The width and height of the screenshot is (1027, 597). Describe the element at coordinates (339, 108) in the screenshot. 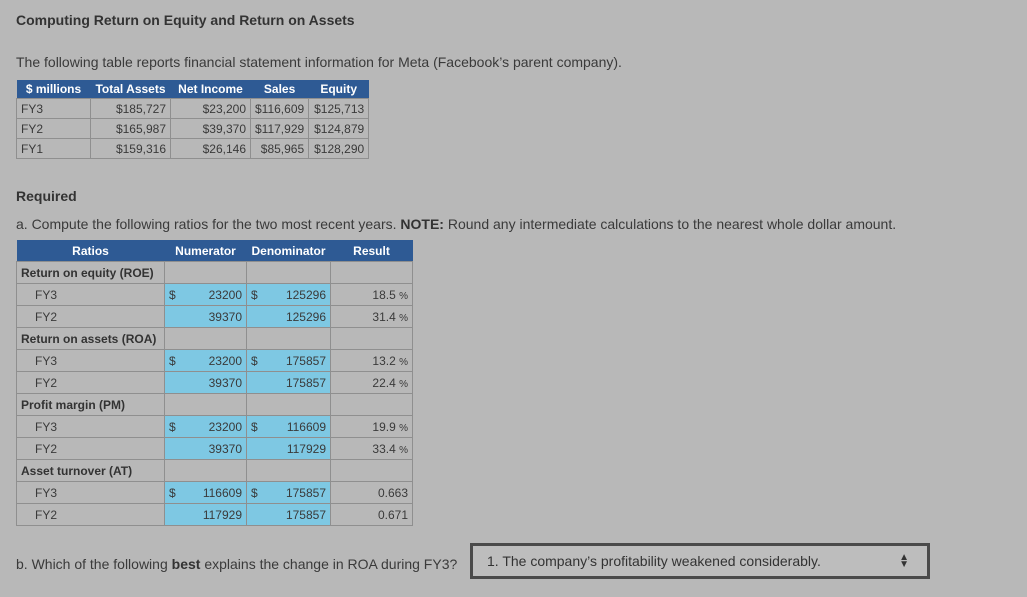

I see `equity-cell: $125,713` at that location.